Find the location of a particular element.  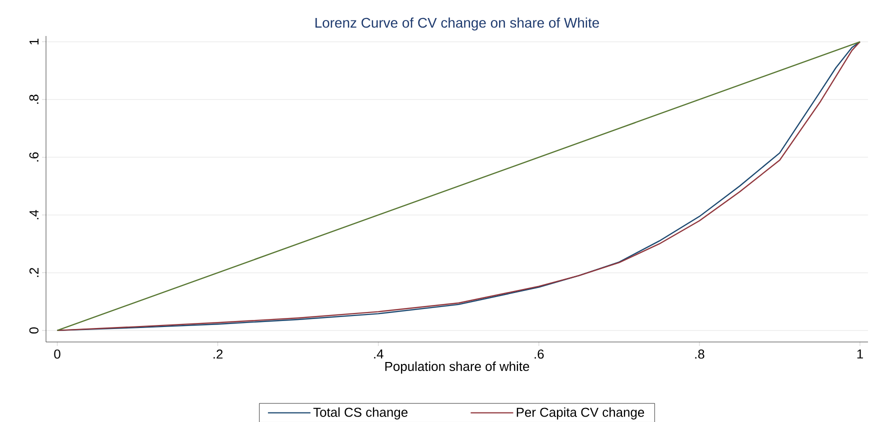

x-tick-label: 1 is located at coordinates (860, 353).